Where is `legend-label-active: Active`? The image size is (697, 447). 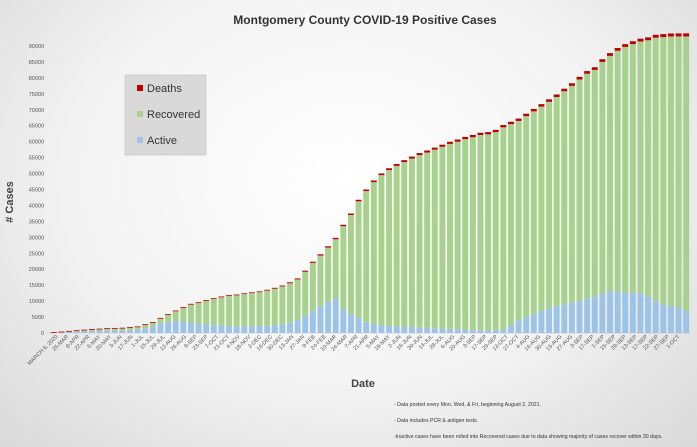 legend-label-active: Active is located at coordinates (162, 141).